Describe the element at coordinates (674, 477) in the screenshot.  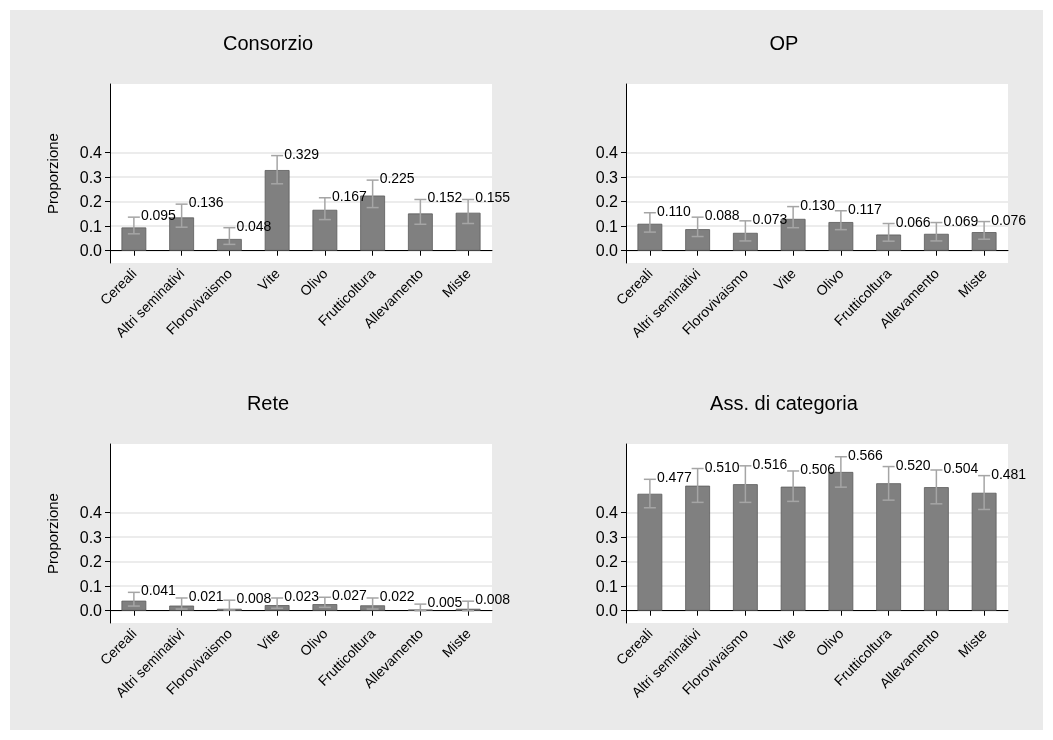
I see `data-label: 0.477` at that location.